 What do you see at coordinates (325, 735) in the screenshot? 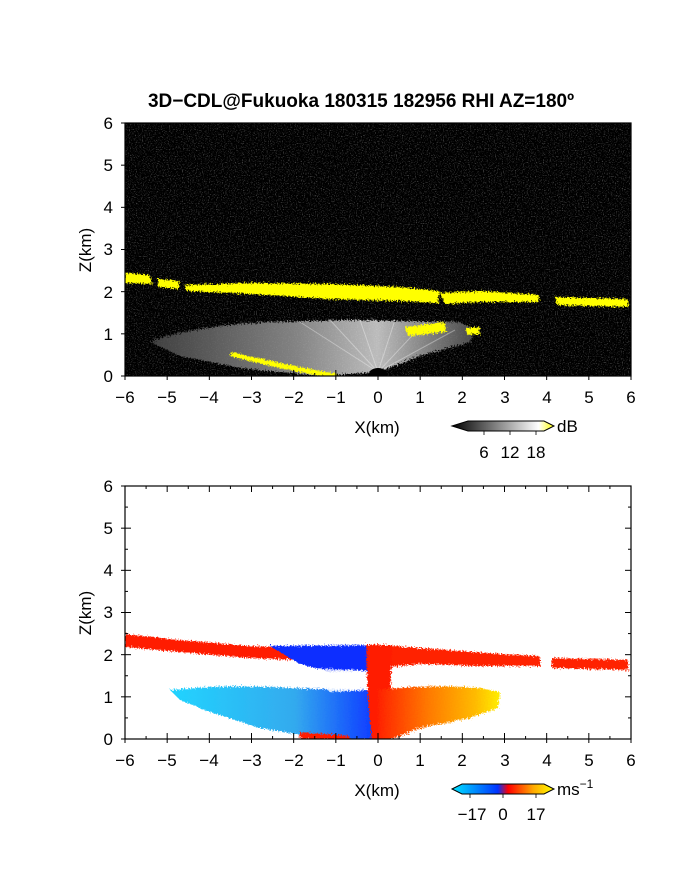
I see `surface-strip` at bounding box center [325, 735].